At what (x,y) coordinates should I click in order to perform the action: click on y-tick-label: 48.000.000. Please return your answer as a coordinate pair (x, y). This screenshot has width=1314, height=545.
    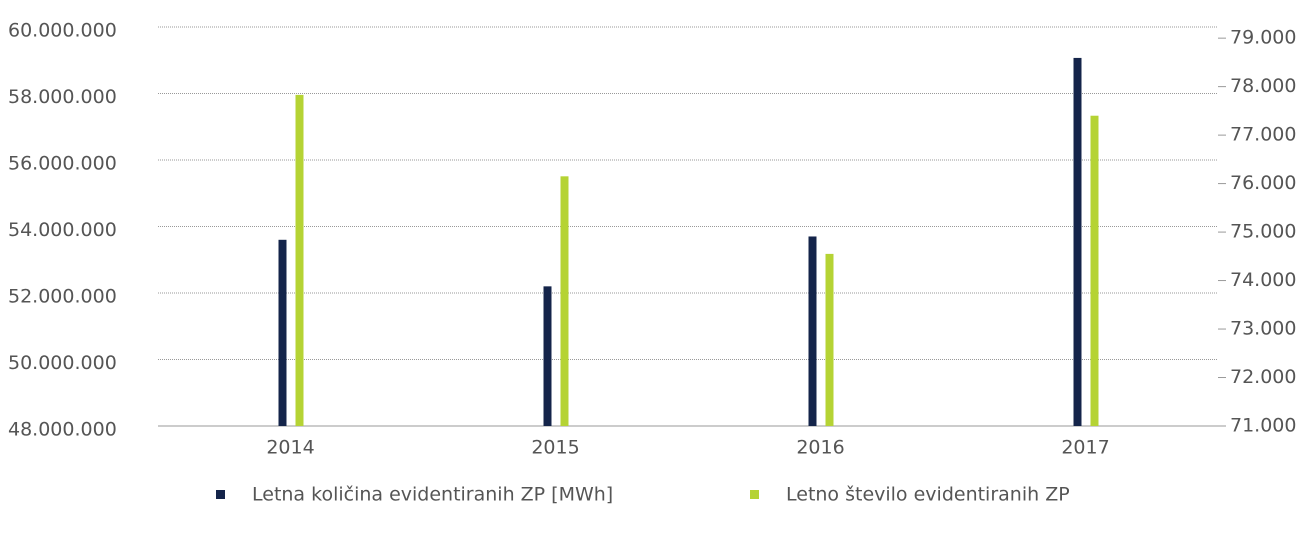
    Looking at the image, I should click on (62, 430).